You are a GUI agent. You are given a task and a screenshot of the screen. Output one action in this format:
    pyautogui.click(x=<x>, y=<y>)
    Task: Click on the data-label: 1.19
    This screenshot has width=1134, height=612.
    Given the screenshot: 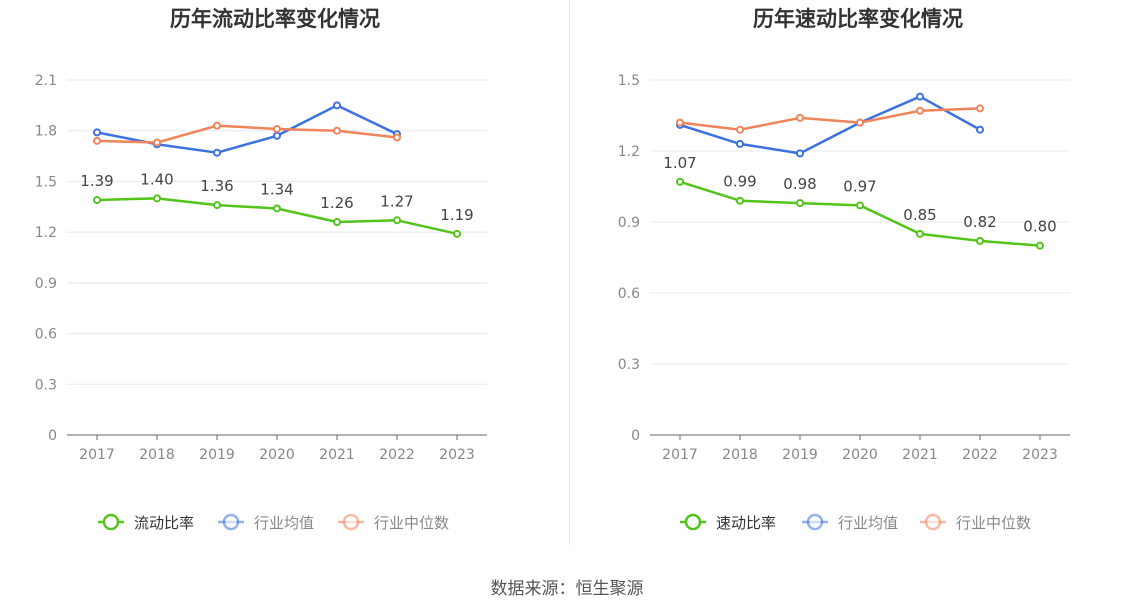 What is the action you would take?
    pyautogui.click(x=456, y=215)
    